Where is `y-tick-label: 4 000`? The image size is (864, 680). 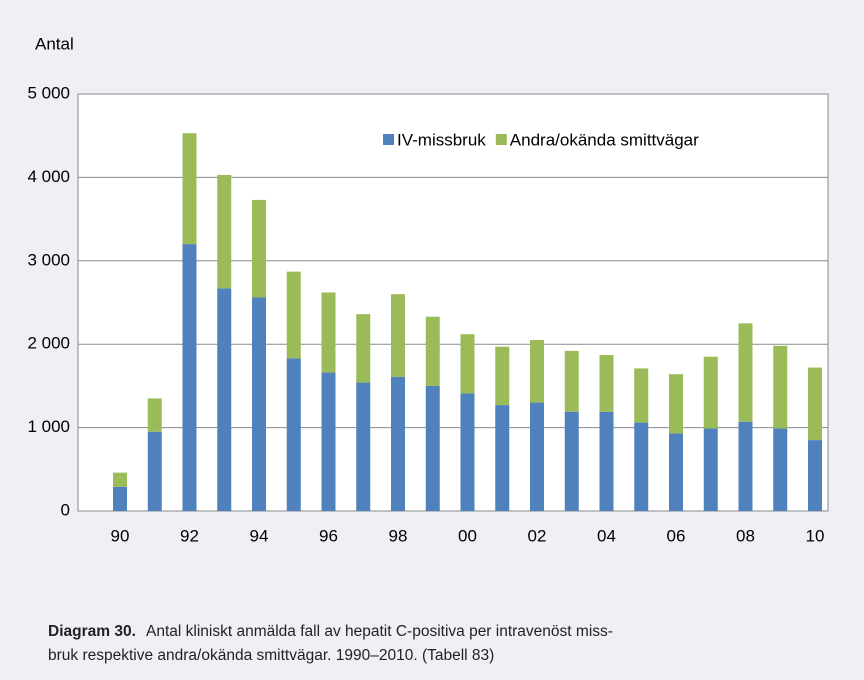
y-tick-label: 4 000 is located at coordinates (48, 176).